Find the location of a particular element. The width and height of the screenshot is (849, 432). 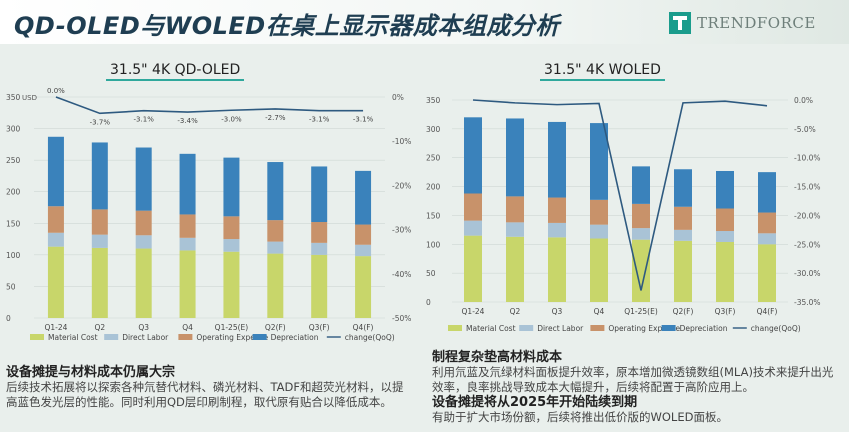

y-tick-label: 200 is located at coordinates (433, 187).